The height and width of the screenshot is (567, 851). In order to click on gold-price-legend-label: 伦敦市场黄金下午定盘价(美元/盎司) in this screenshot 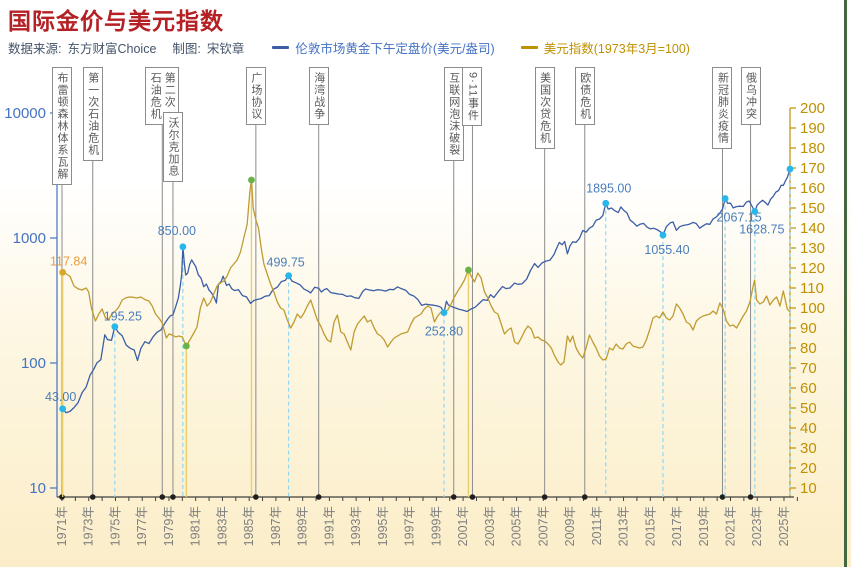, I will do `click(395, 49)`.